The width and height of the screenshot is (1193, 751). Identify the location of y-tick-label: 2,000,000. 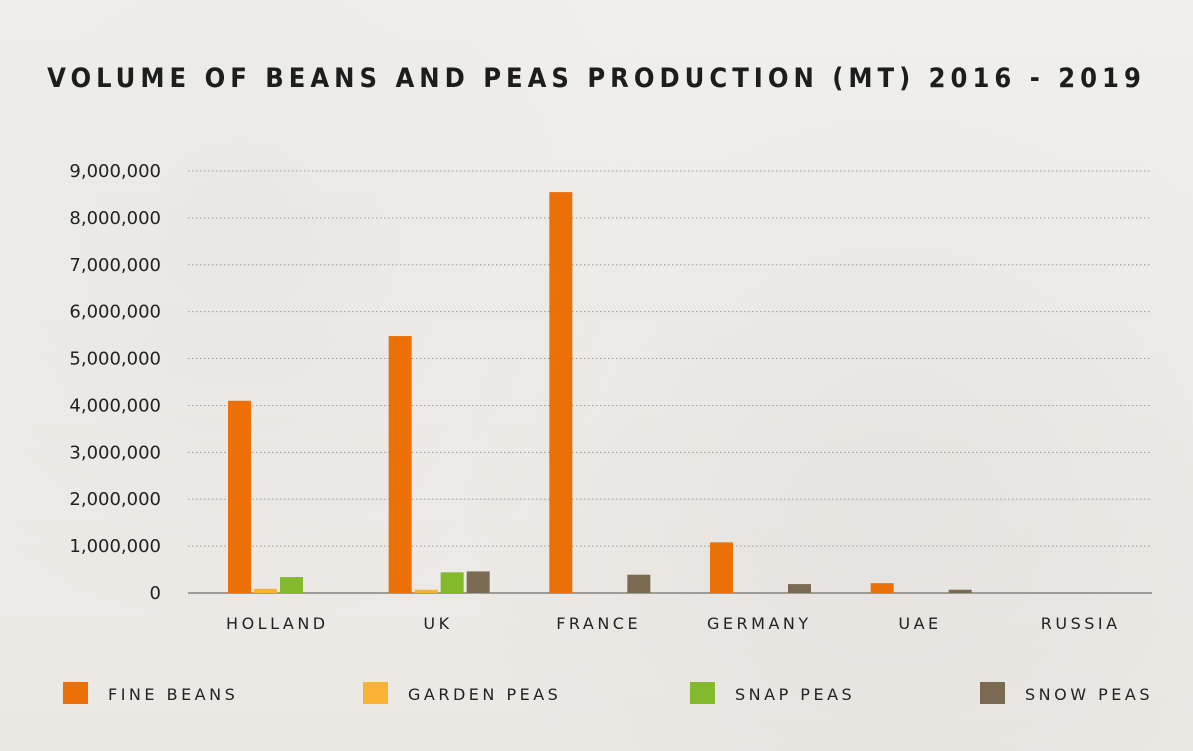
(115, 499).